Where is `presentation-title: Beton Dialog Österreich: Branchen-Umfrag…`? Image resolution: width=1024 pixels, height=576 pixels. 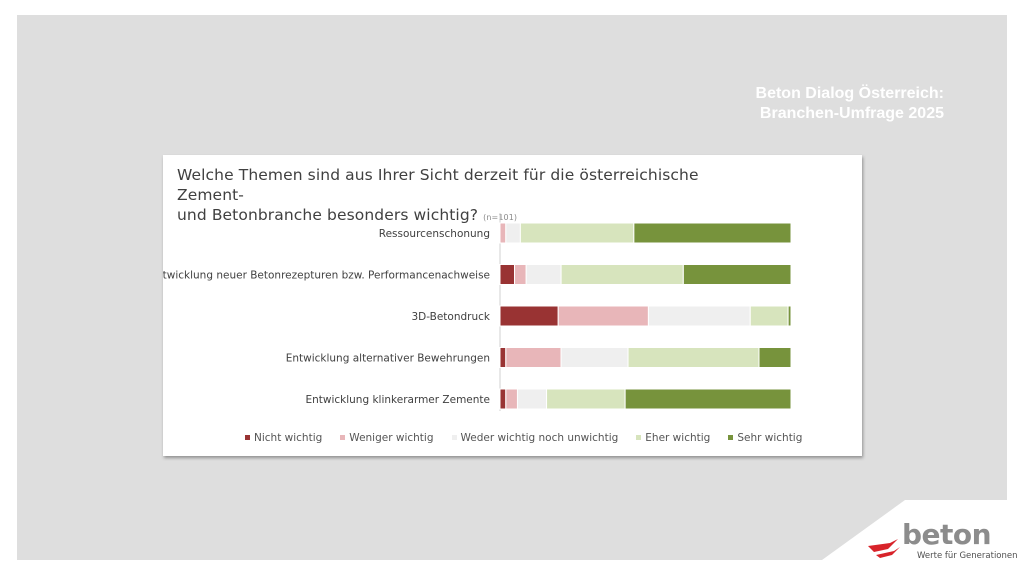
presentation-title: Beton Dialog Österreich: Branchen-Umfrag… is located at coordinates (794, 104).